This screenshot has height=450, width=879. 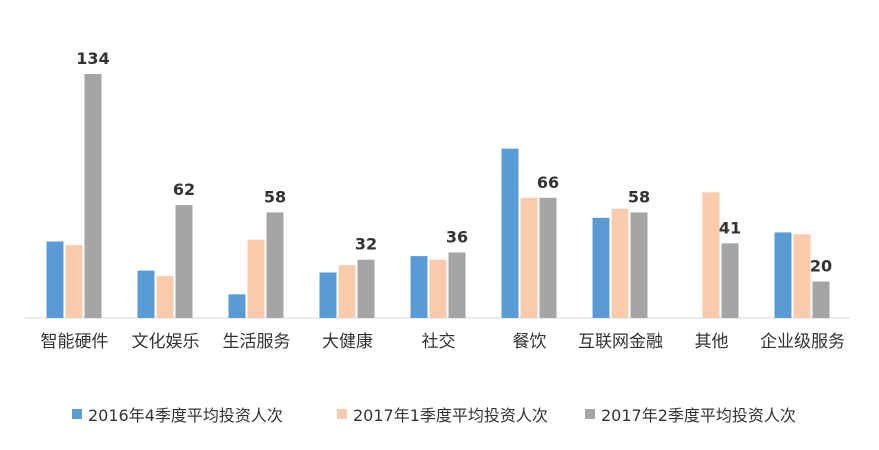 I want to click on x-tick-label: 其他, so click(x=711, y=342).